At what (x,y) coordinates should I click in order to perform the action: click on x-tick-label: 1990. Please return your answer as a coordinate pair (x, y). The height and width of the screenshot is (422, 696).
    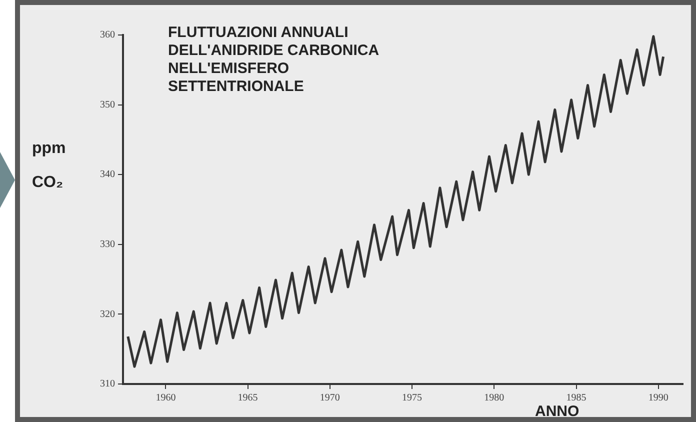
    Looking at the image, I should click on (658, 398).